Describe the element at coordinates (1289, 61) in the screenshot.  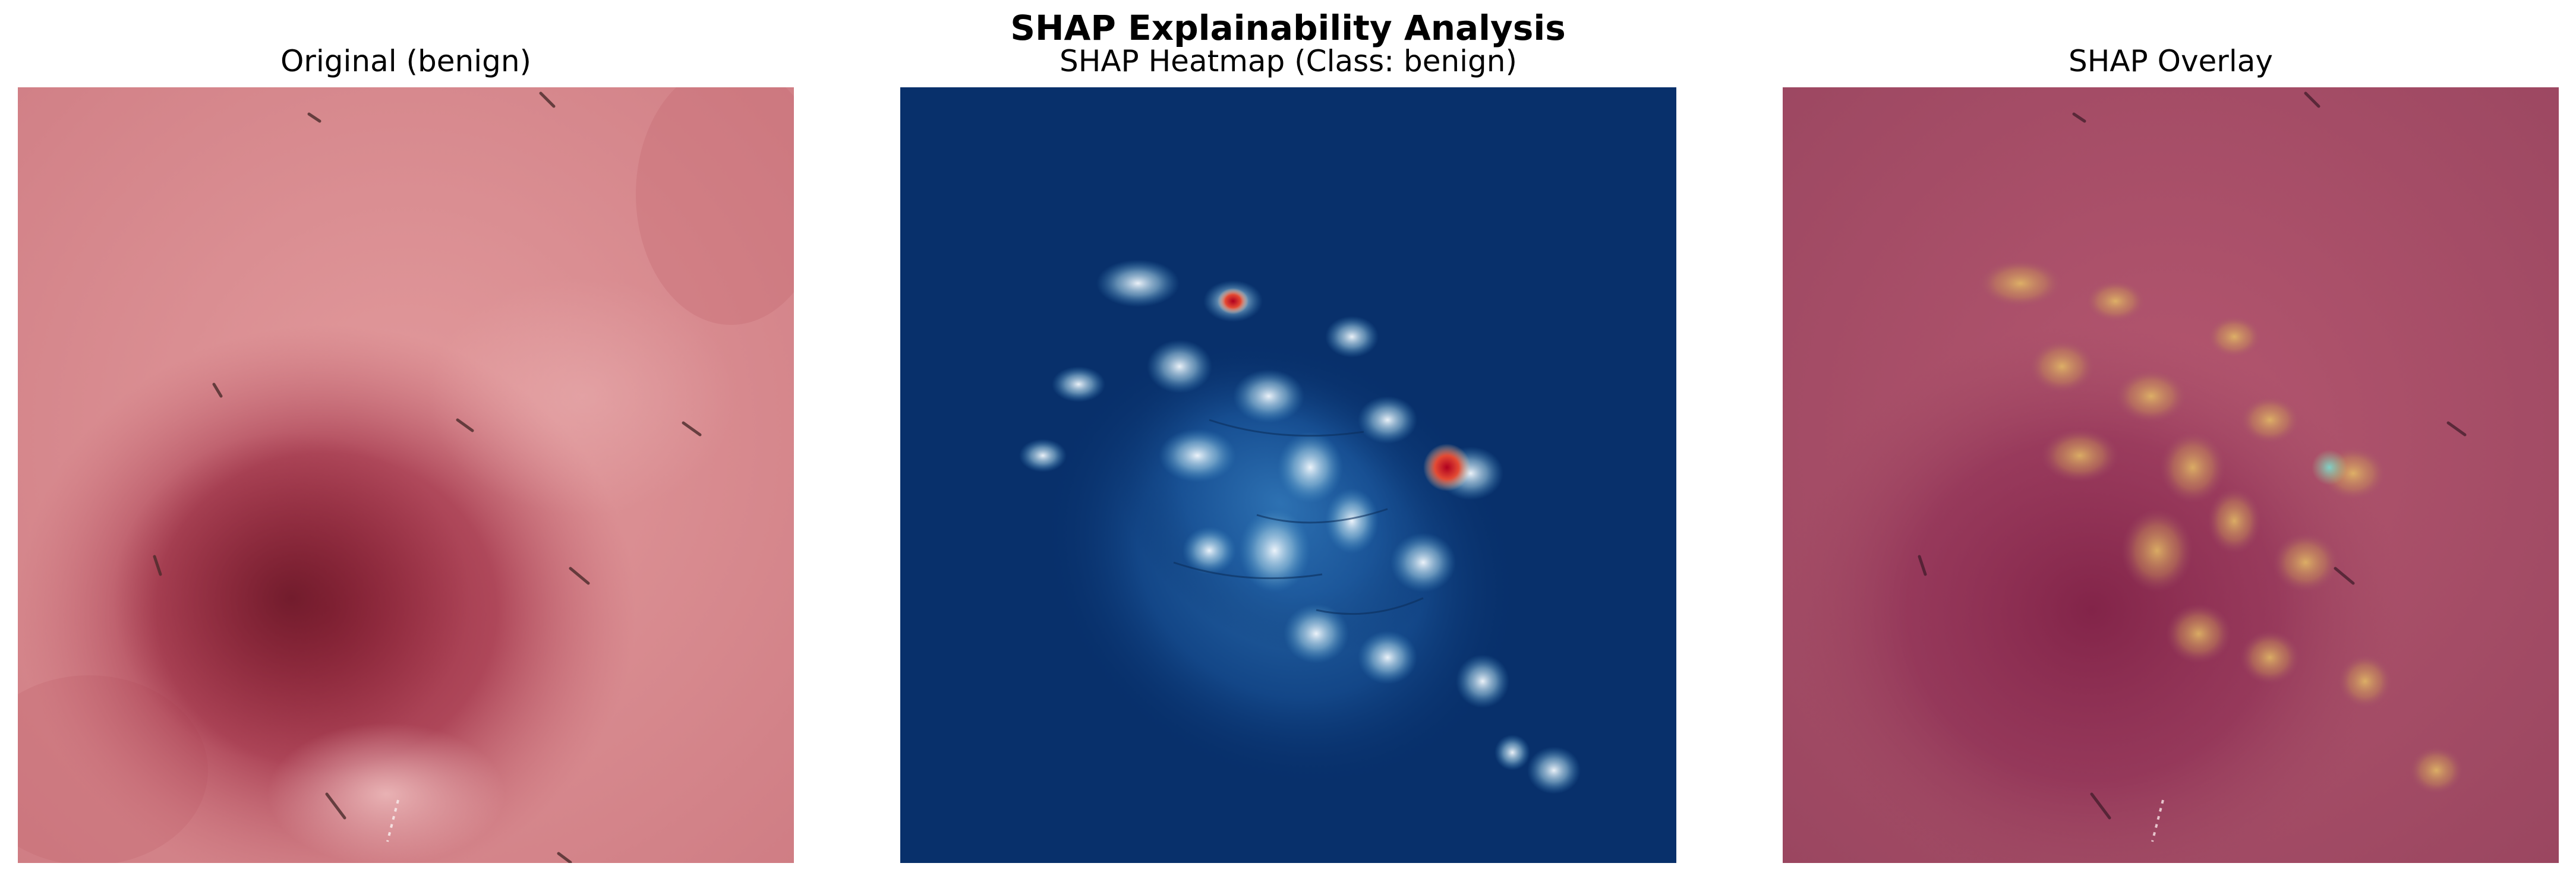
I see `panel-title-heatmap: SHAP Heatmap (Class: benign)` at that location.